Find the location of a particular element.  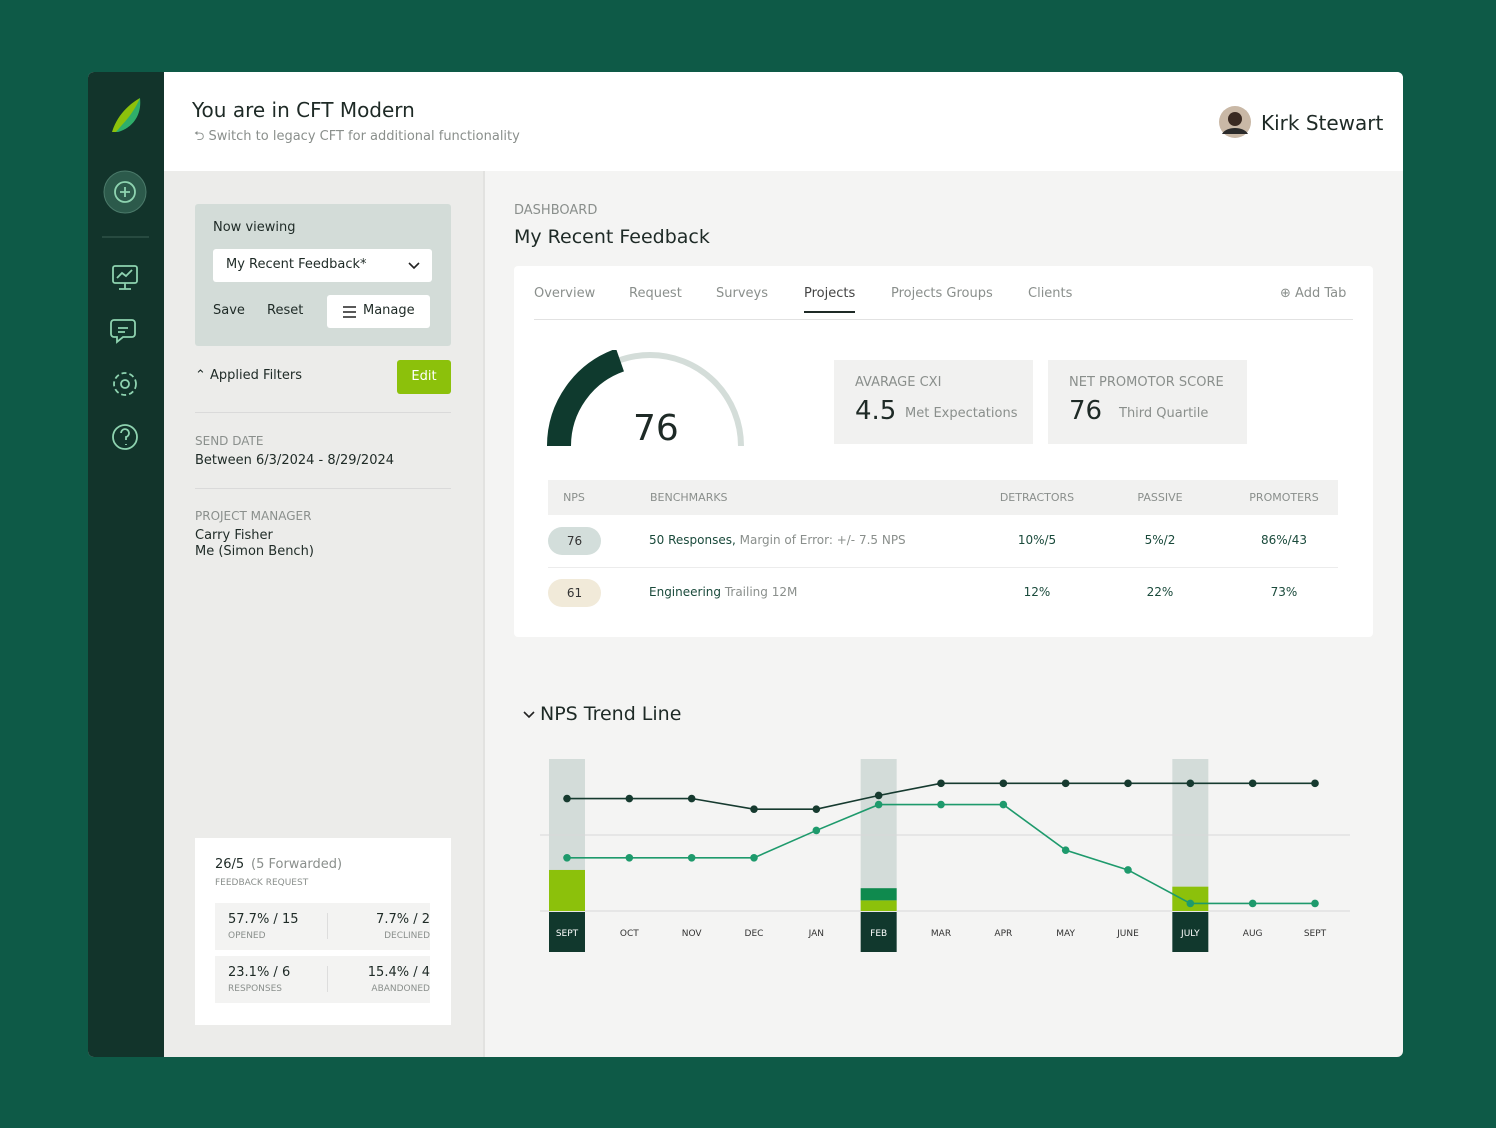

edit-button: Edit is located at coordinates (424, 377).